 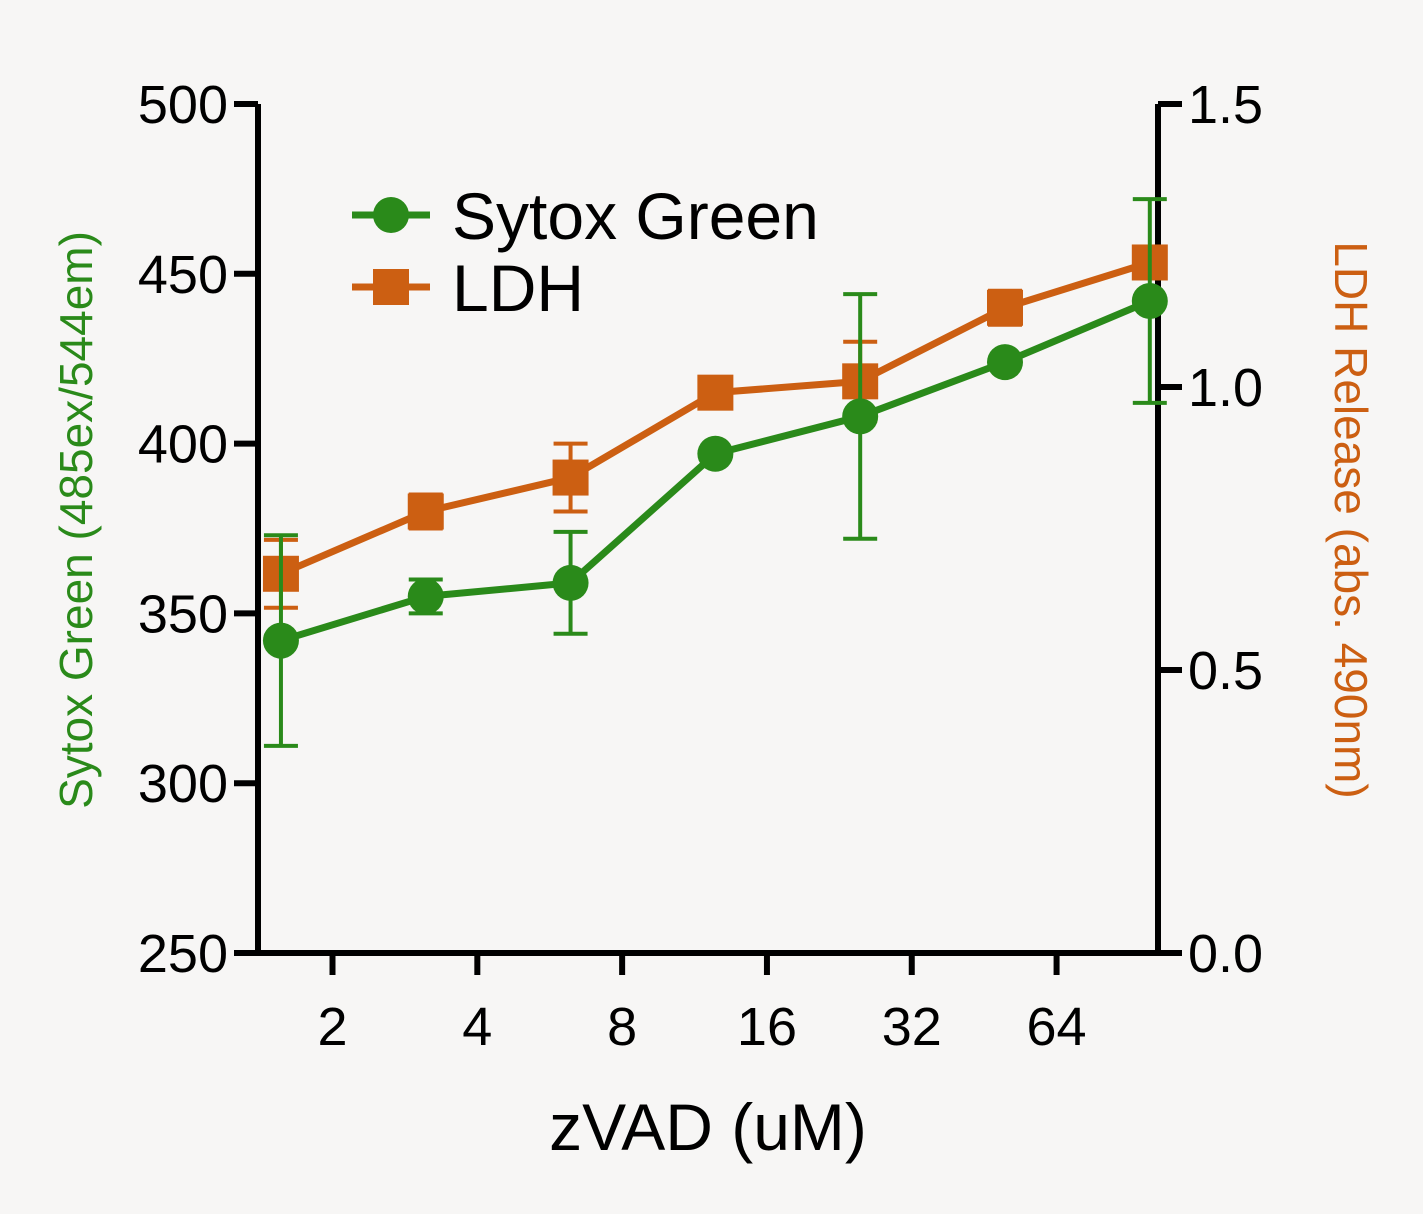 I want to click on y-axis-right-title: LDH Release (abs. 490nm), so click(x=1351, y=519).